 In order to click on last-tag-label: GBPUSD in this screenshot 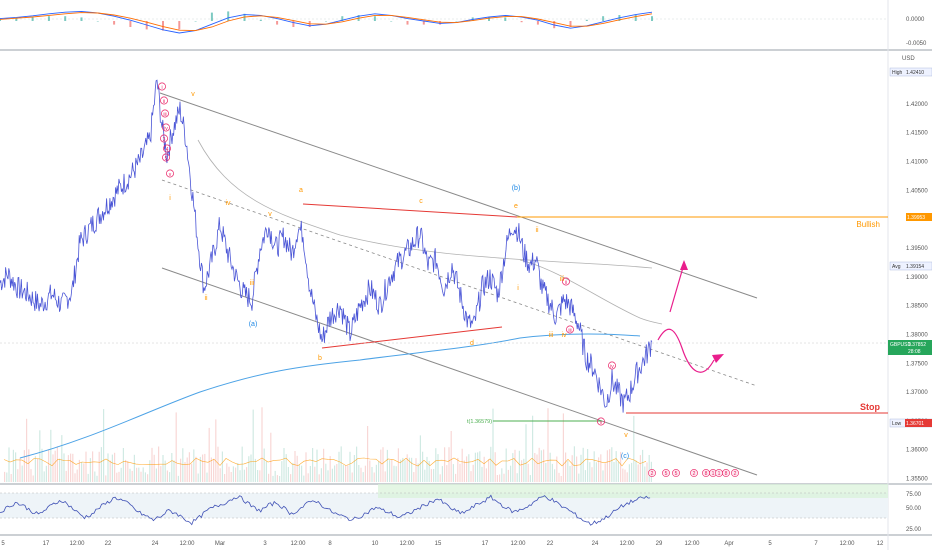, I will do `click(901, 345)`.